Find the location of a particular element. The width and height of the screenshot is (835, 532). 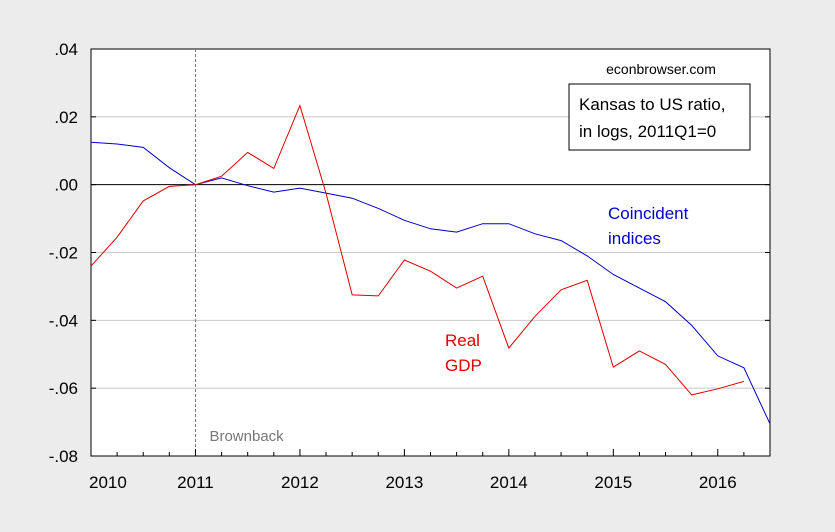

brownback-label: Brownback is located at coordinates (246, 436).